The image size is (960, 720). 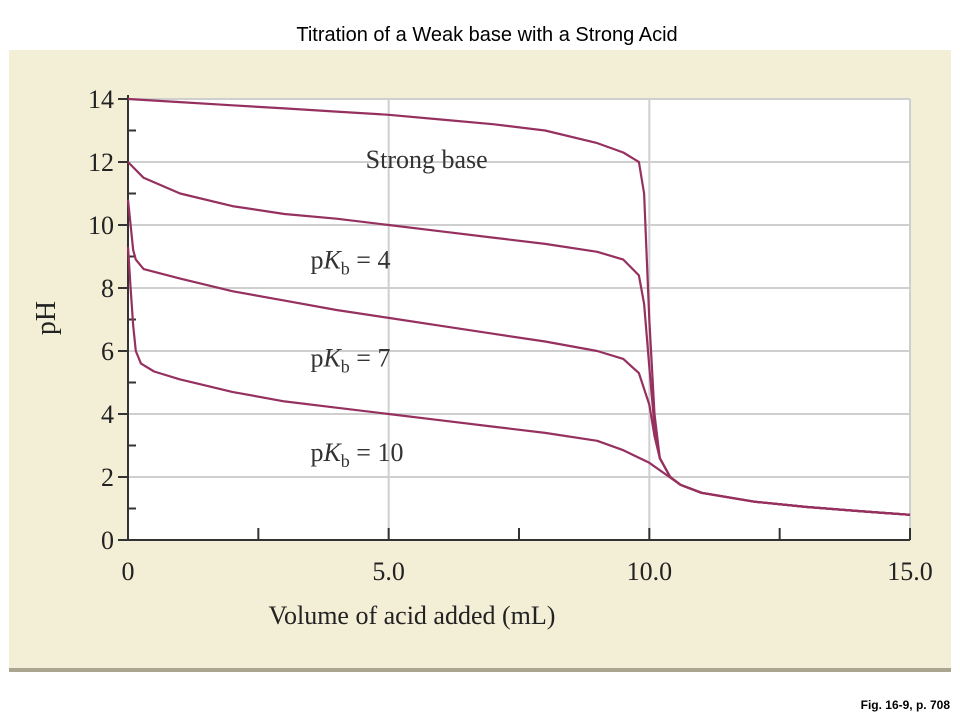 I want to click on x-tick-label: 10.0, so click(x=650, y=571).